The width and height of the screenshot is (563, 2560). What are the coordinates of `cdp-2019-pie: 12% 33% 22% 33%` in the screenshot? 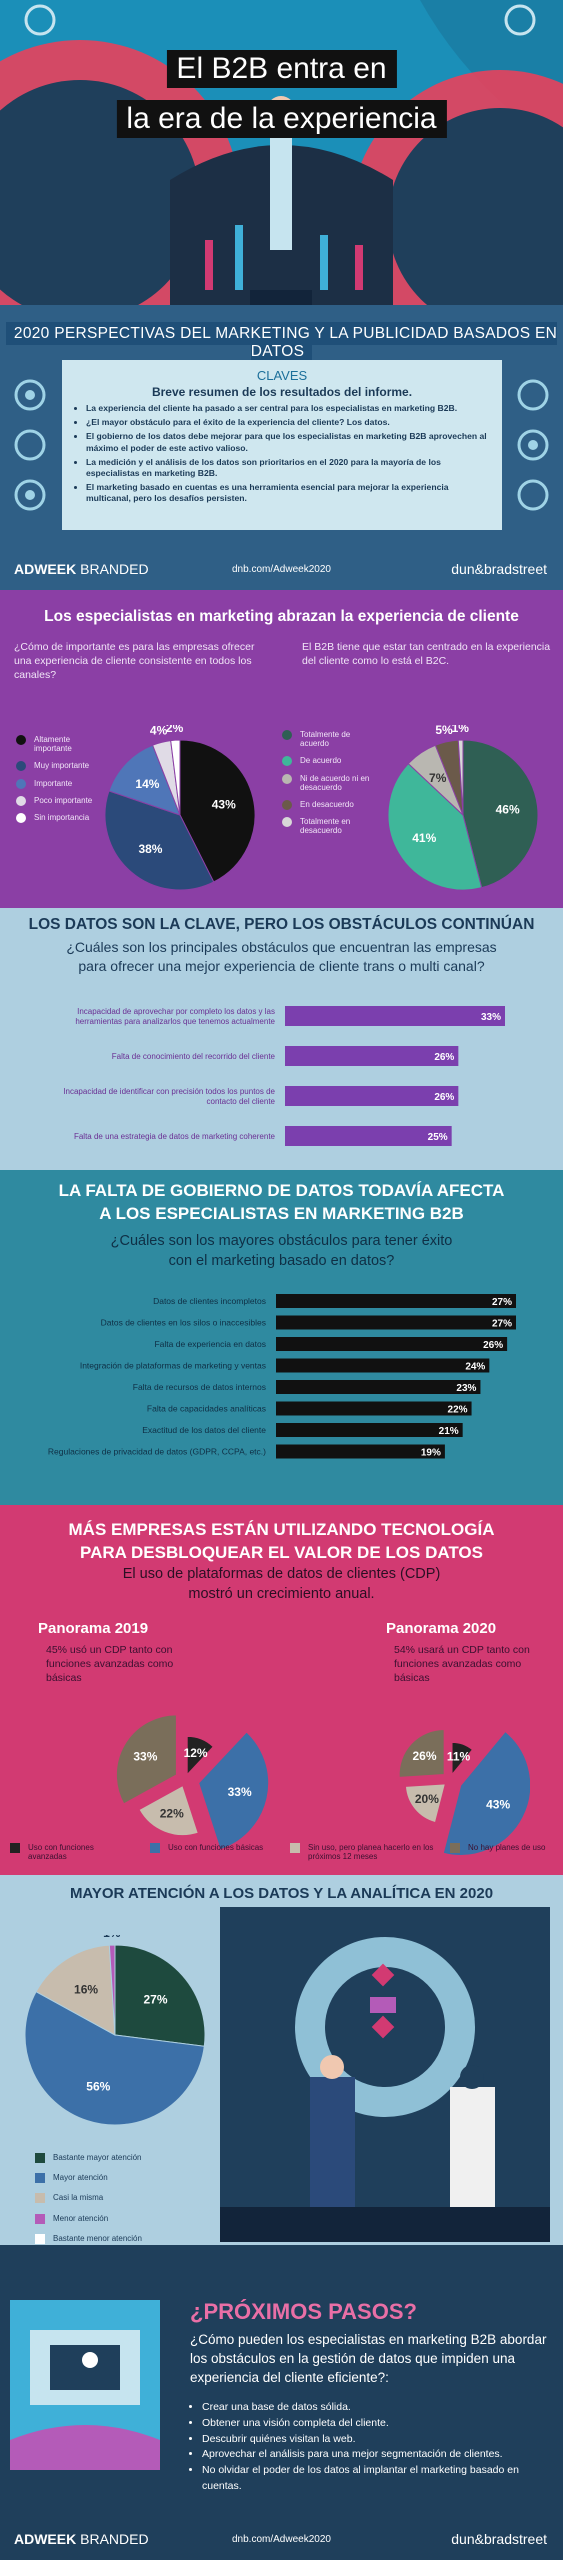 It's located at (192, 1782).